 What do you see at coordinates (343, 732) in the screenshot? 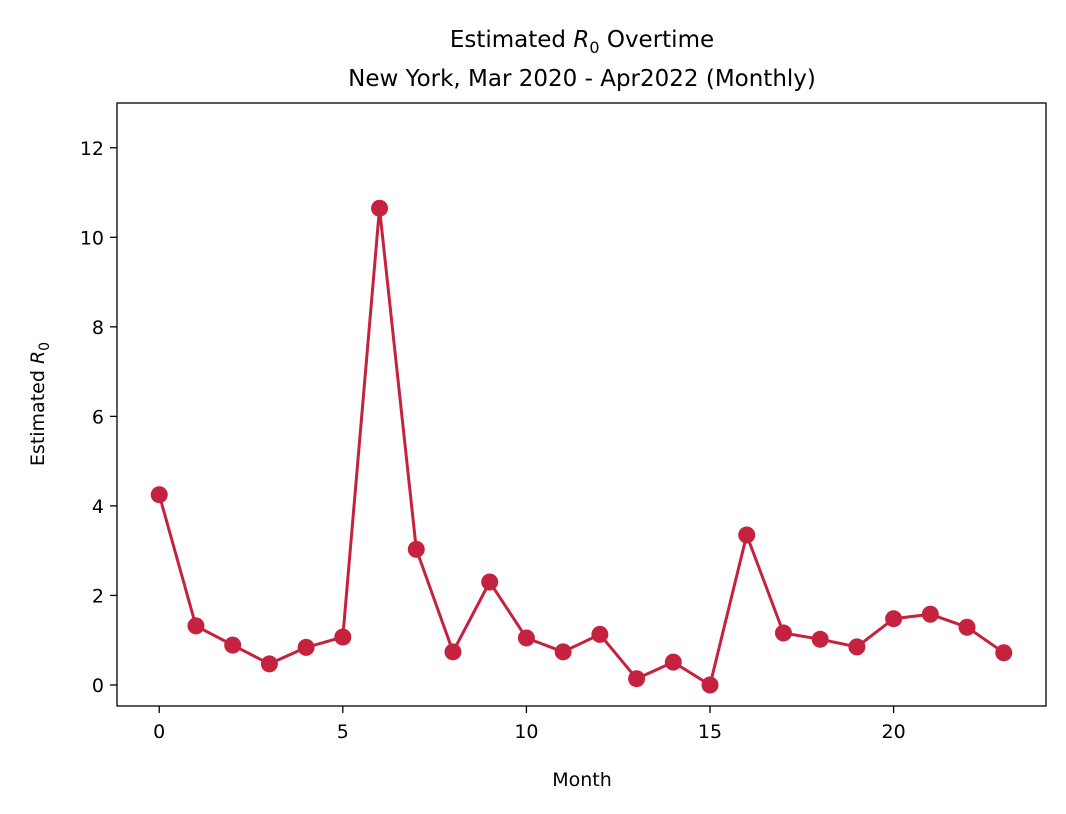
I see `x-tick-label: 5` at bounding box center [343, 732].